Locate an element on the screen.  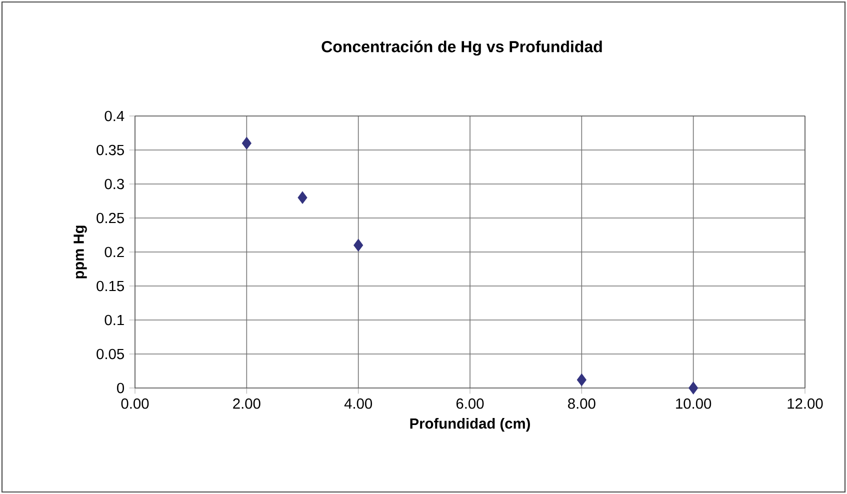
y-tick-label: 0.3 is located at coordinates (114, 184).